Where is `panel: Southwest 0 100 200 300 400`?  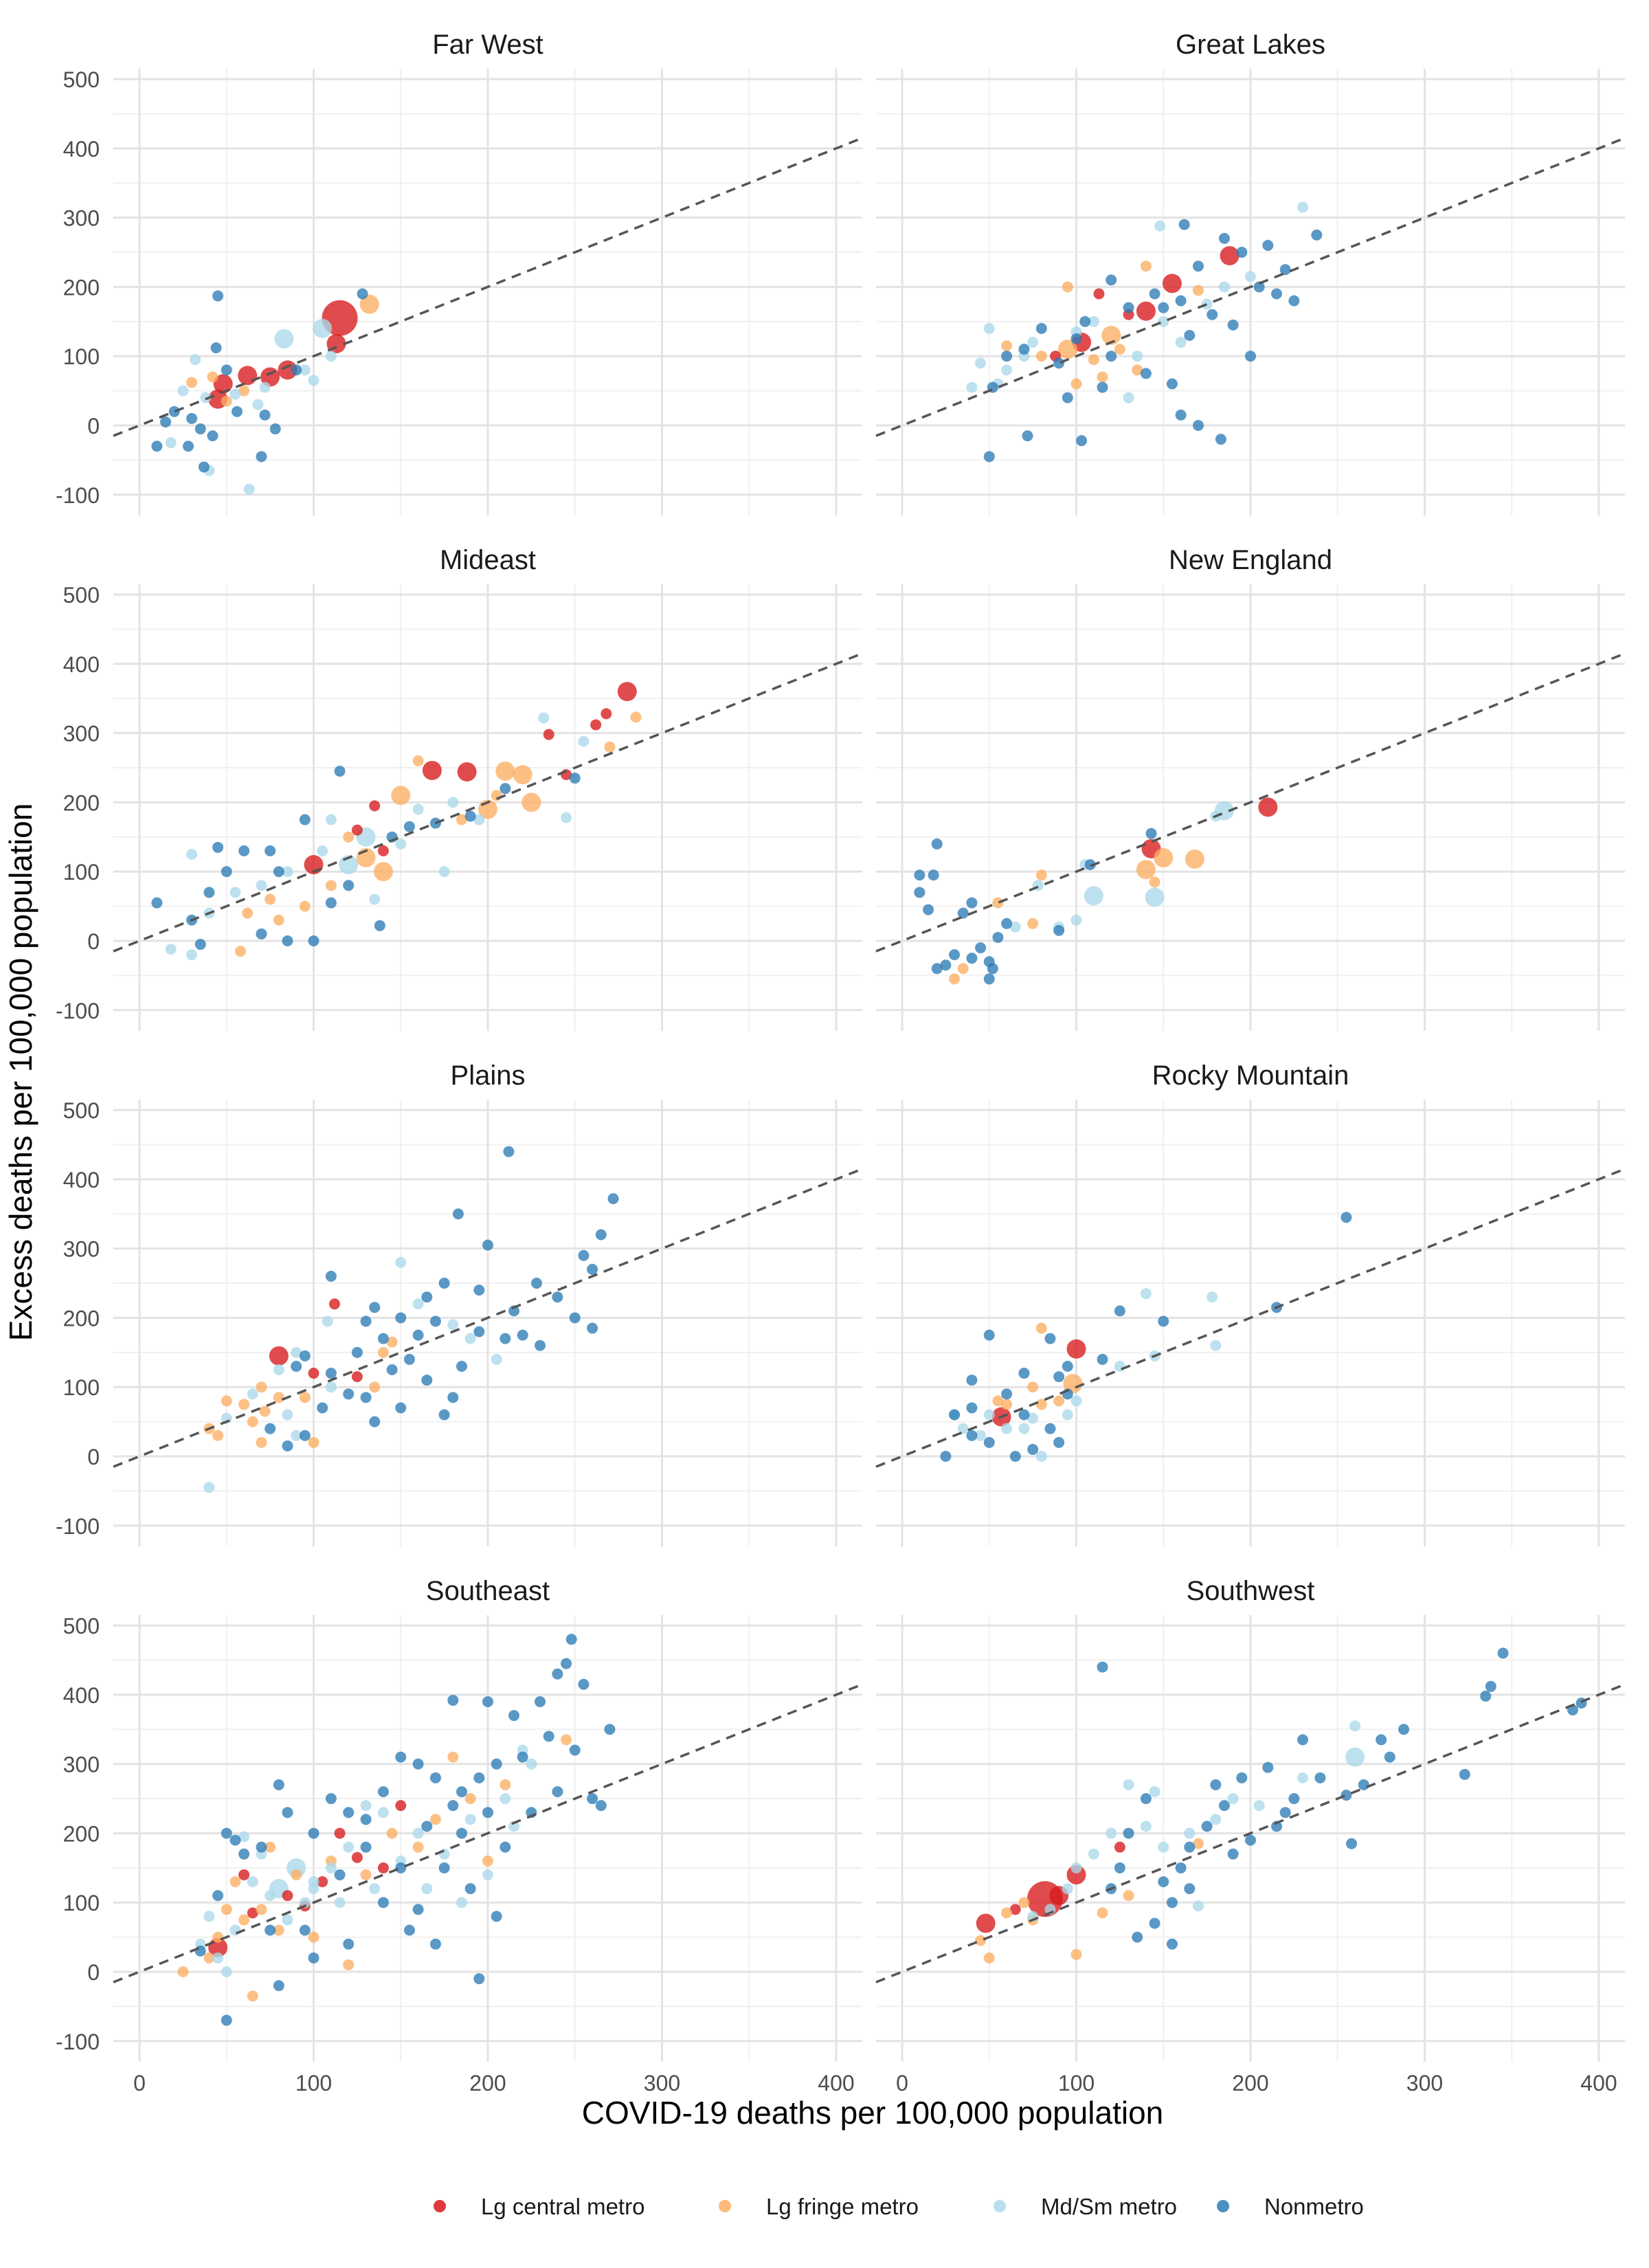
panel: Southwest 0 100 200 300 400 is located at coordinates (1250, 1836).